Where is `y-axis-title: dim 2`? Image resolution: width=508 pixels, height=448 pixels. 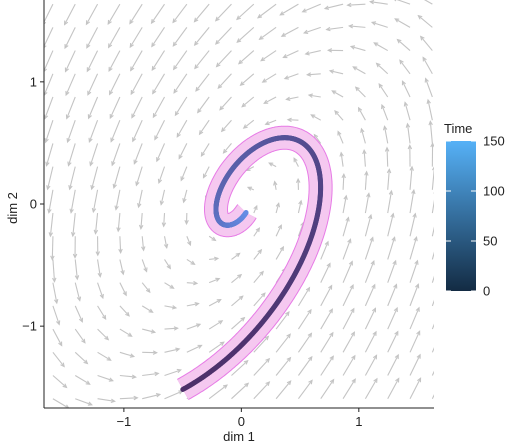 y-axis-title: dim 2 is located at coordinates (12, 208).